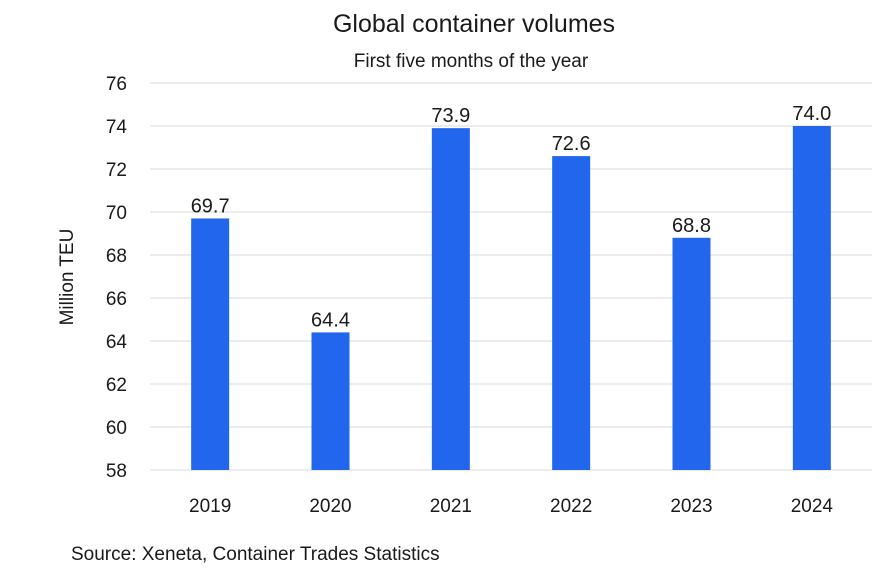  I want to click on chart-title: Global container volumes, so click(474, 24).